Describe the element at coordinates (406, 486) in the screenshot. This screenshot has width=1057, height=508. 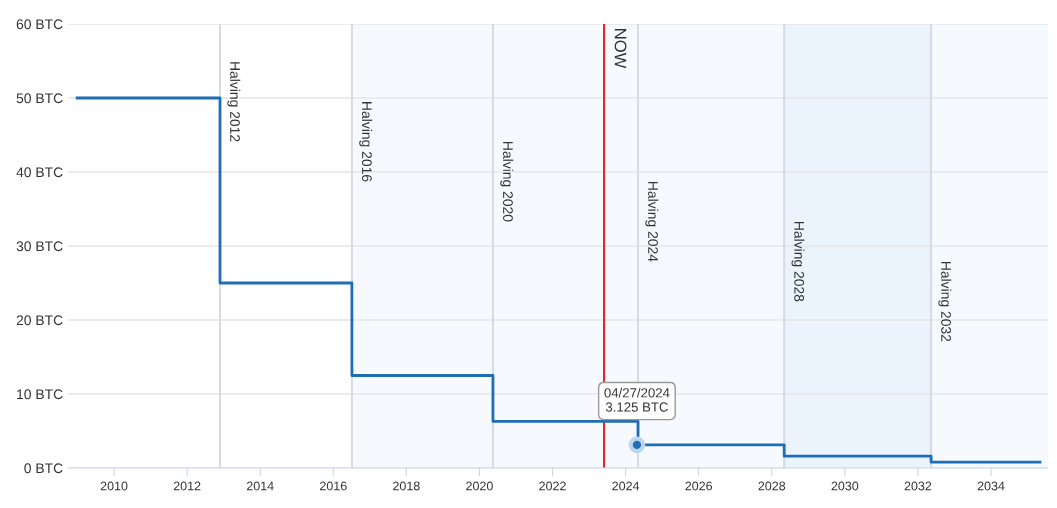
I see `x-tick-label: 2018` at that location.